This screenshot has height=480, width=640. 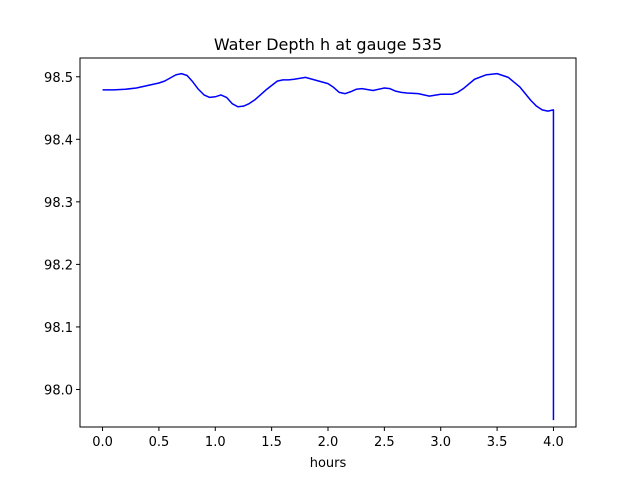 What do you see at coordinates (159, 442) in the screenshot?
I see `x-tick-label: 0.5` at bounding box center [159, 442].